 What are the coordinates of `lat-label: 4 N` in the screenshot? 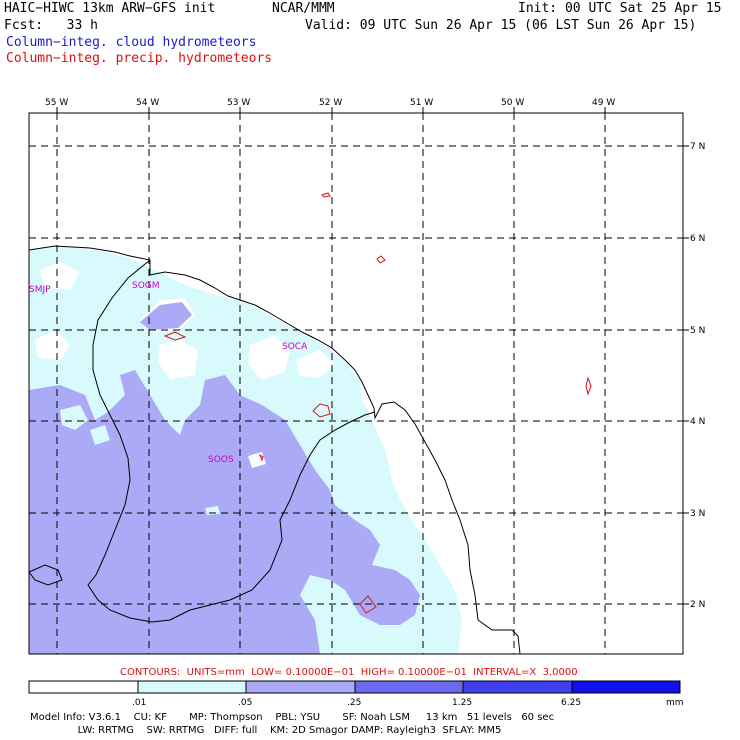 It's located at (697, 422).